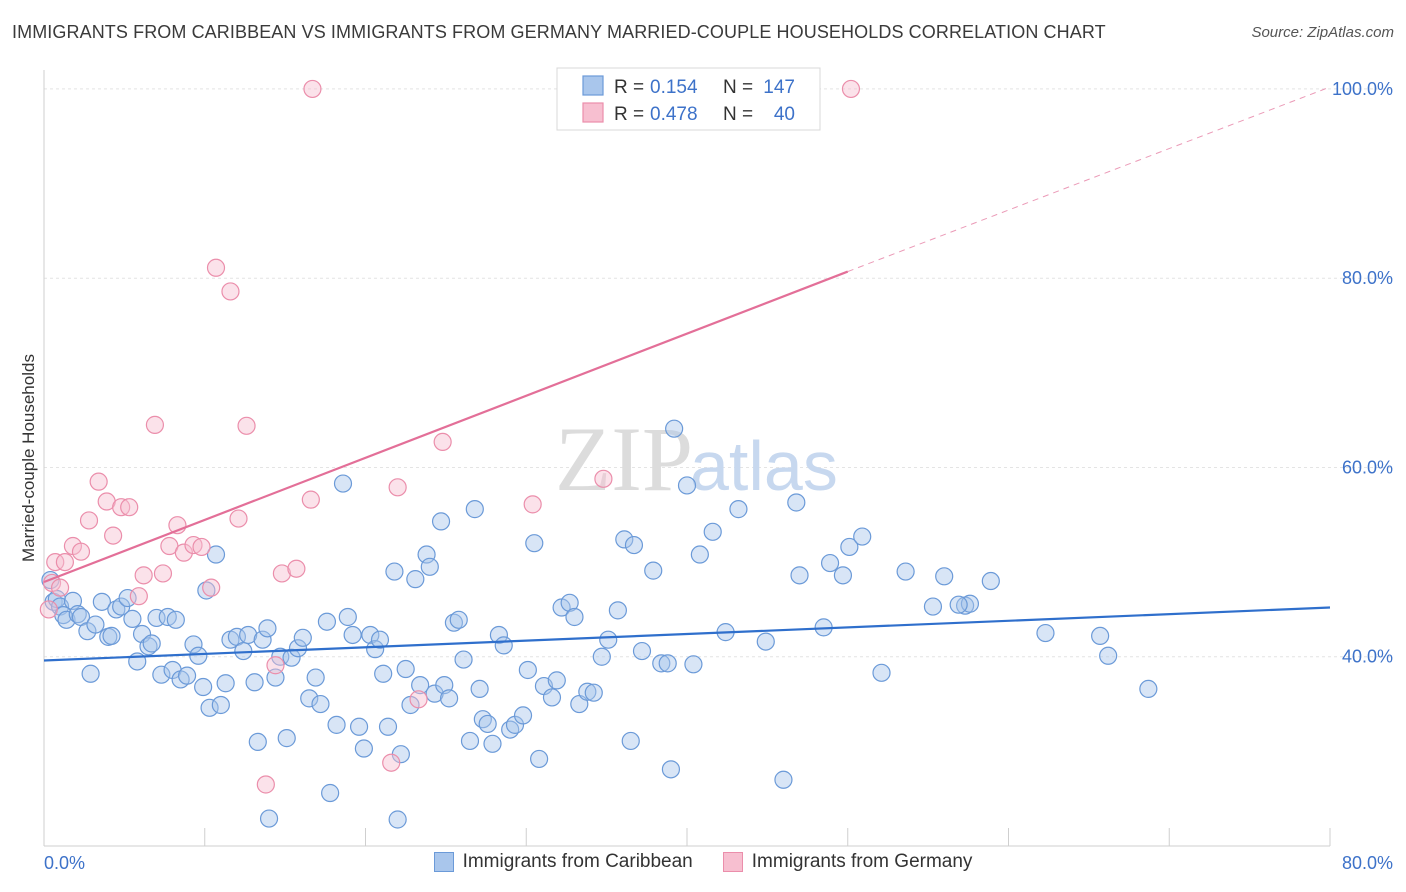 This screenshot has height=892, width=1406. What do you see at coordinates (738, 114) in the screenshot?
I see `legend-top-n-label-2: N =` at bounding box center [738, 114].